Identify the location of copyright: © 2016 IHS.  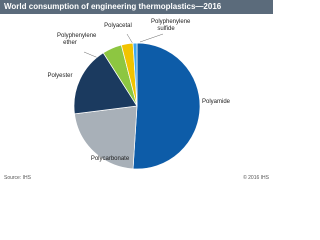
(256, 178).